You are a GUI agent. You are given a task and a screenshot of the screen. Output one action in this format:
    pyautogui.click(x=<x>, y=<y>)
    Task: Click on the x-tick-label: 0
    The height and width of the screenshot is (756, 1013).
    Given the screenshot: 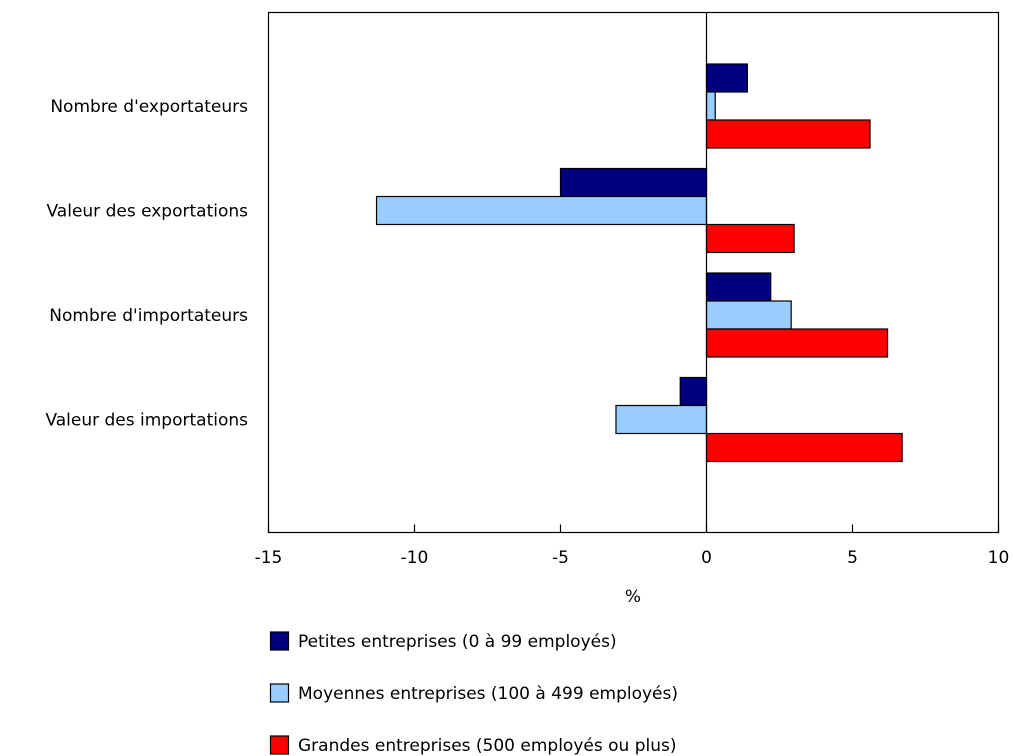 What is the action you would take?
    pyautogui.click(x=706, y=558)
    